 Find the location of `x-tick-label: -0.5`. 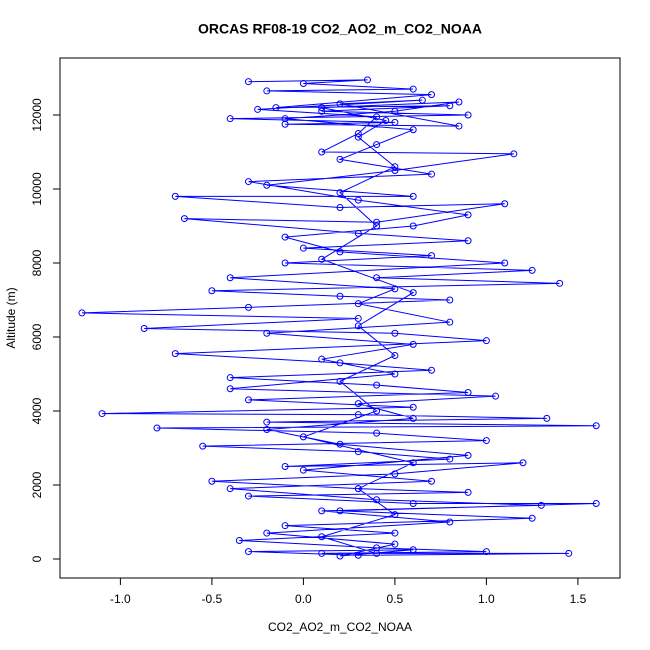

x-tick-label: -0.5 is located at coordinates (212, 599).